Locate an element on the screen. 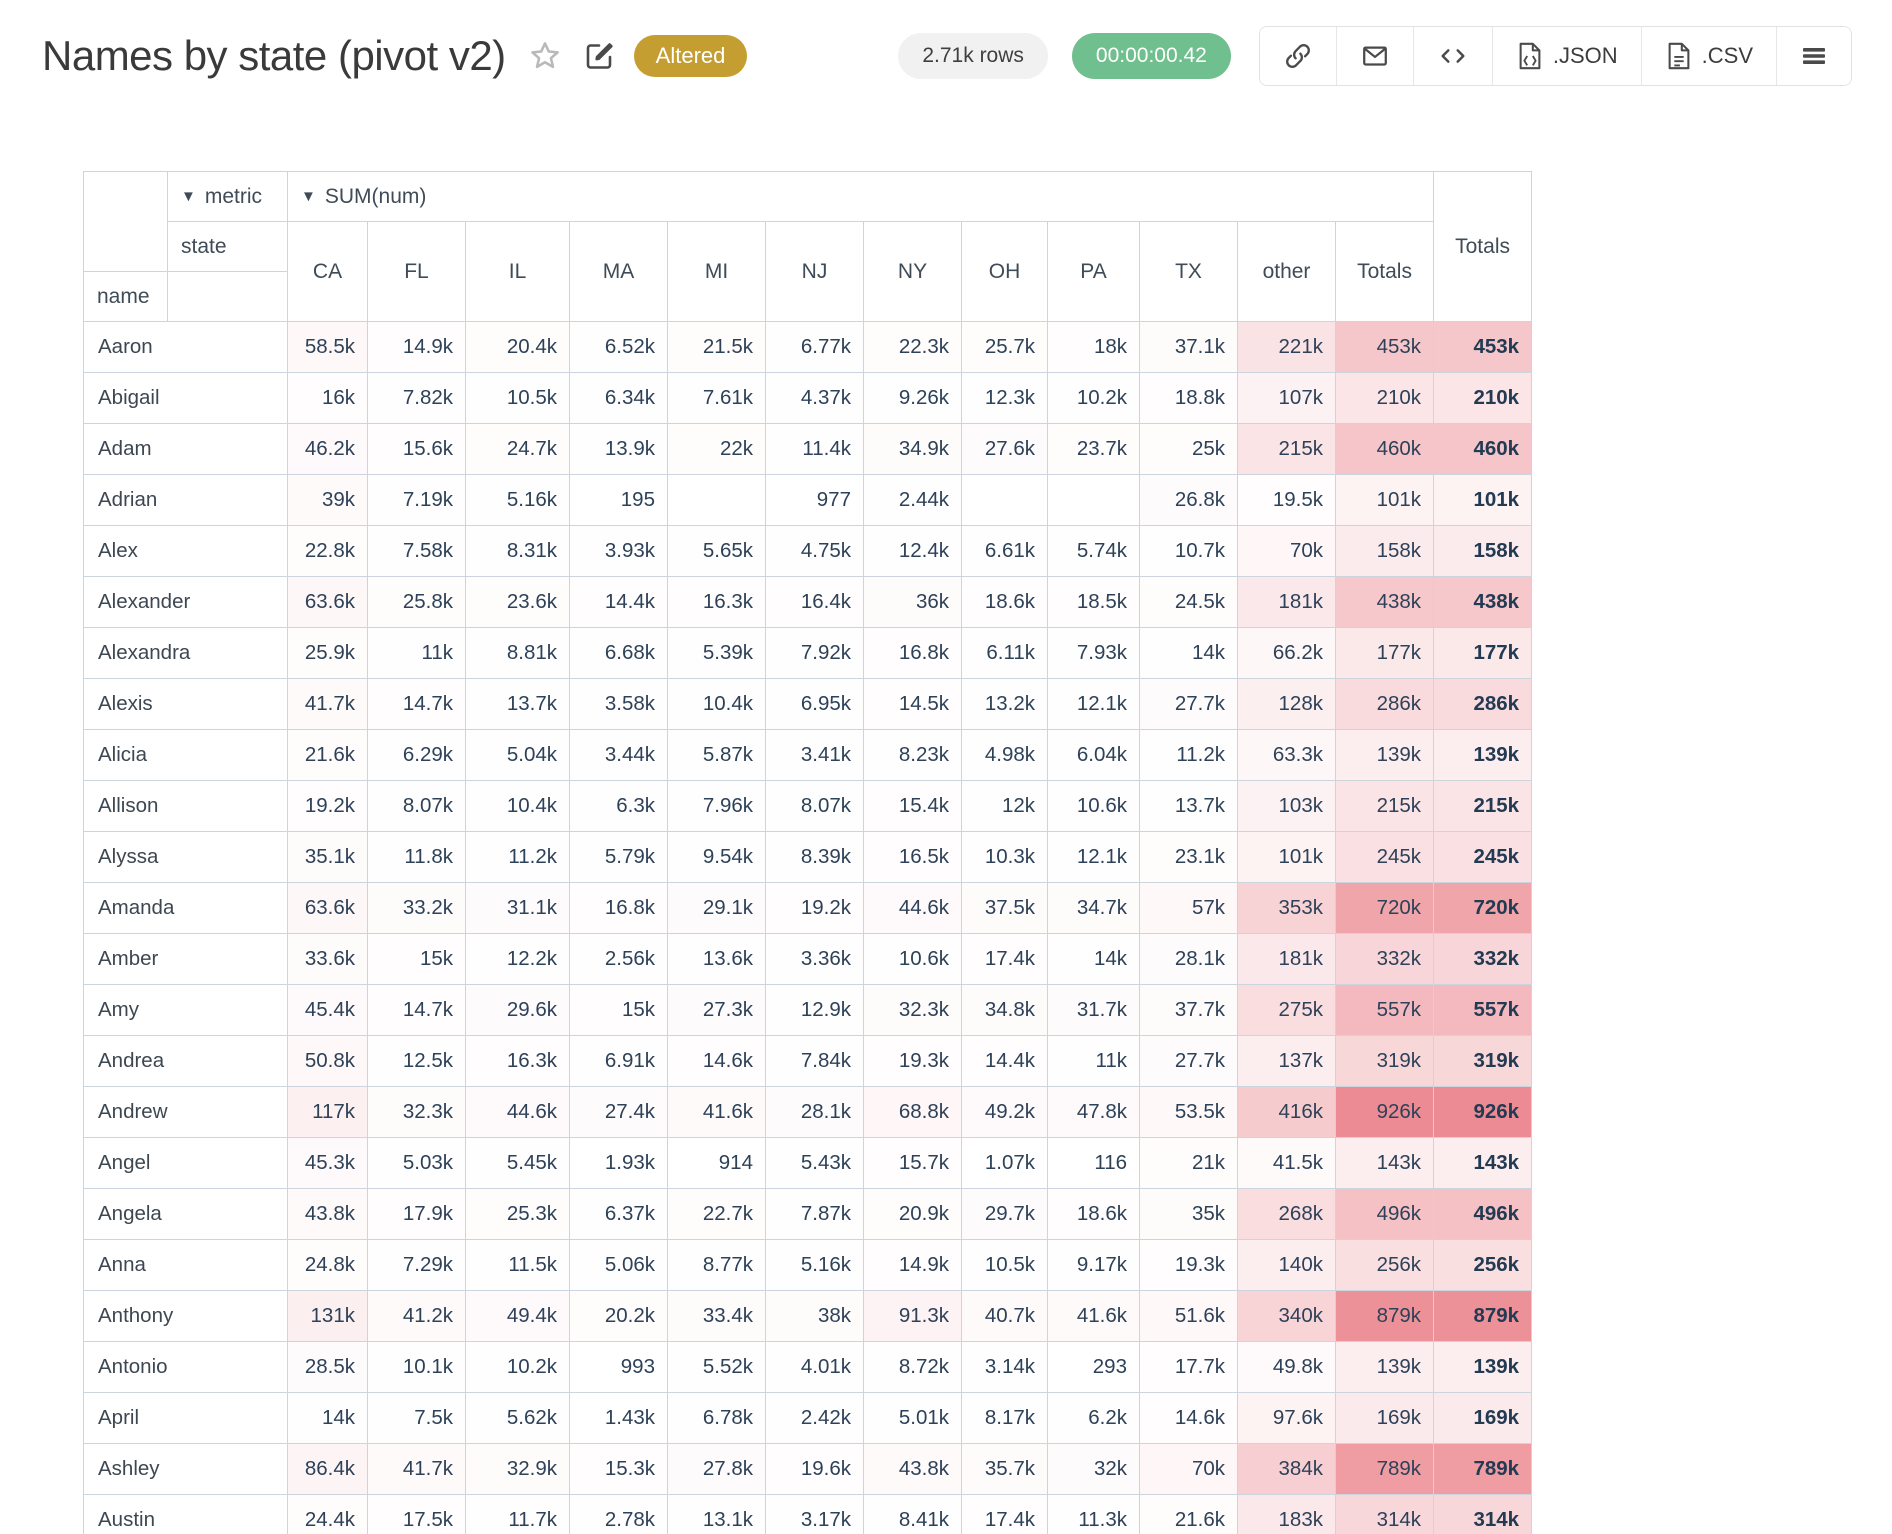 Image resolution: width=1892 pixels, height=1534 pixels. value-cell-oh: 4.98k is located at coordinates (1004, 755).